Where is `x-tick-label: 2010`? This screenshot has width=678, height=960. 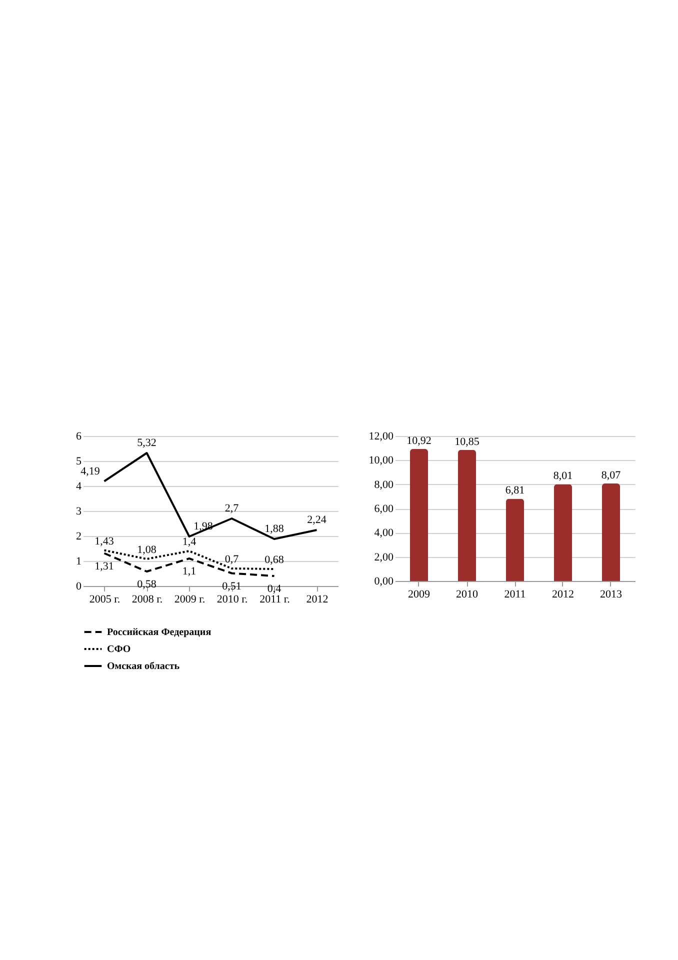
x-tick-label: 2010 is located at coordinates (467, 594).